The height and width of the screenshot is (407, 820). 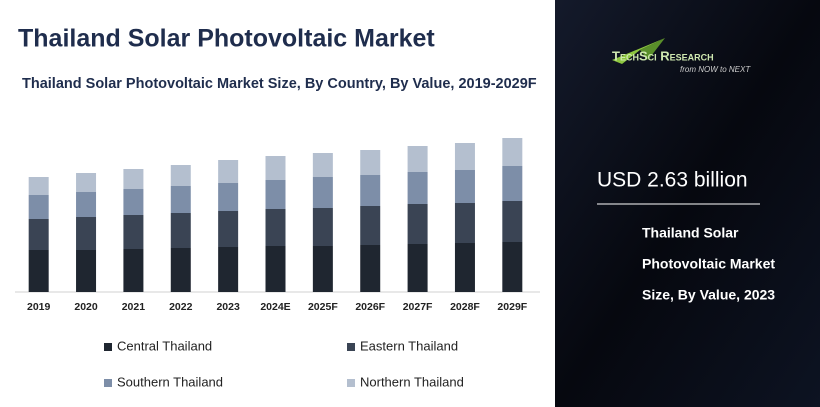 What do you see at coordinates (708, 264) in the screenshot?
I see `caption-line: Photovoltaic Market` at bounding box center [708, 264].